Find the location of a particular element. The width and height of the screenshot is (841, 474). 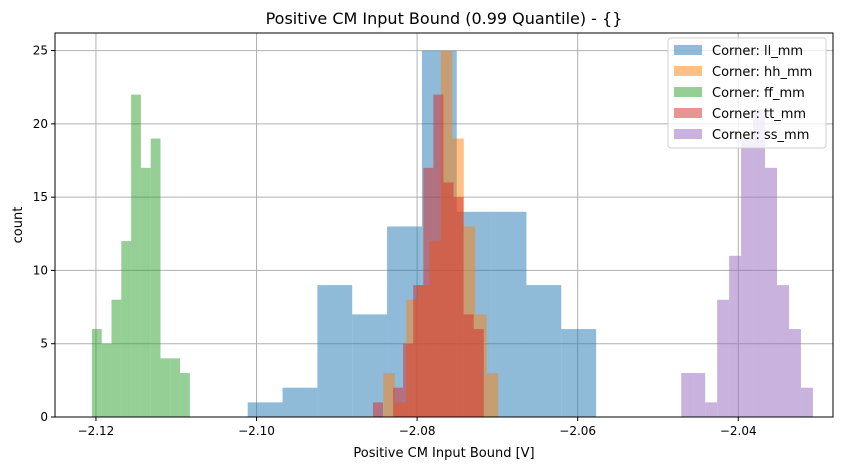

x-tick-label: −2.06 is located at coordinates (577, 431).